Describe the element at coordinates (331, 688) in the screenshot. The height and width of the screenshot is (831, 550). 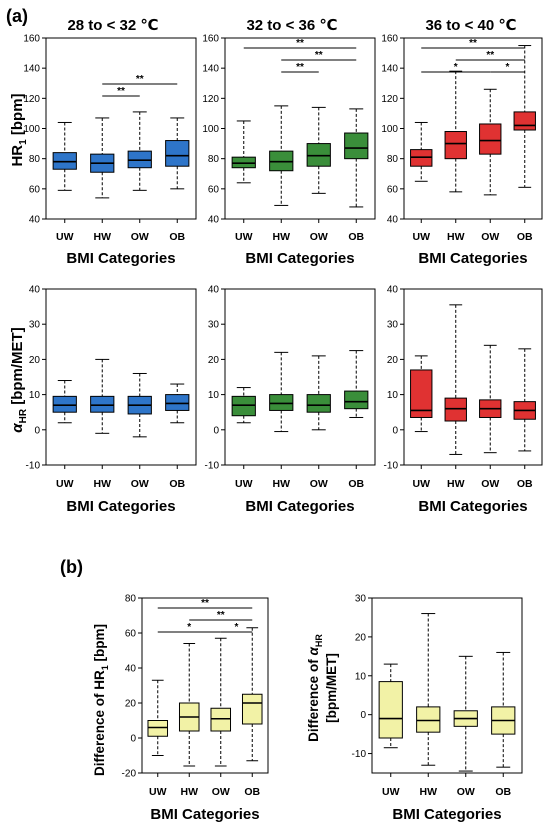
I see `ylabel-diff-alpha-line2: [bpm/MET]` at that location.